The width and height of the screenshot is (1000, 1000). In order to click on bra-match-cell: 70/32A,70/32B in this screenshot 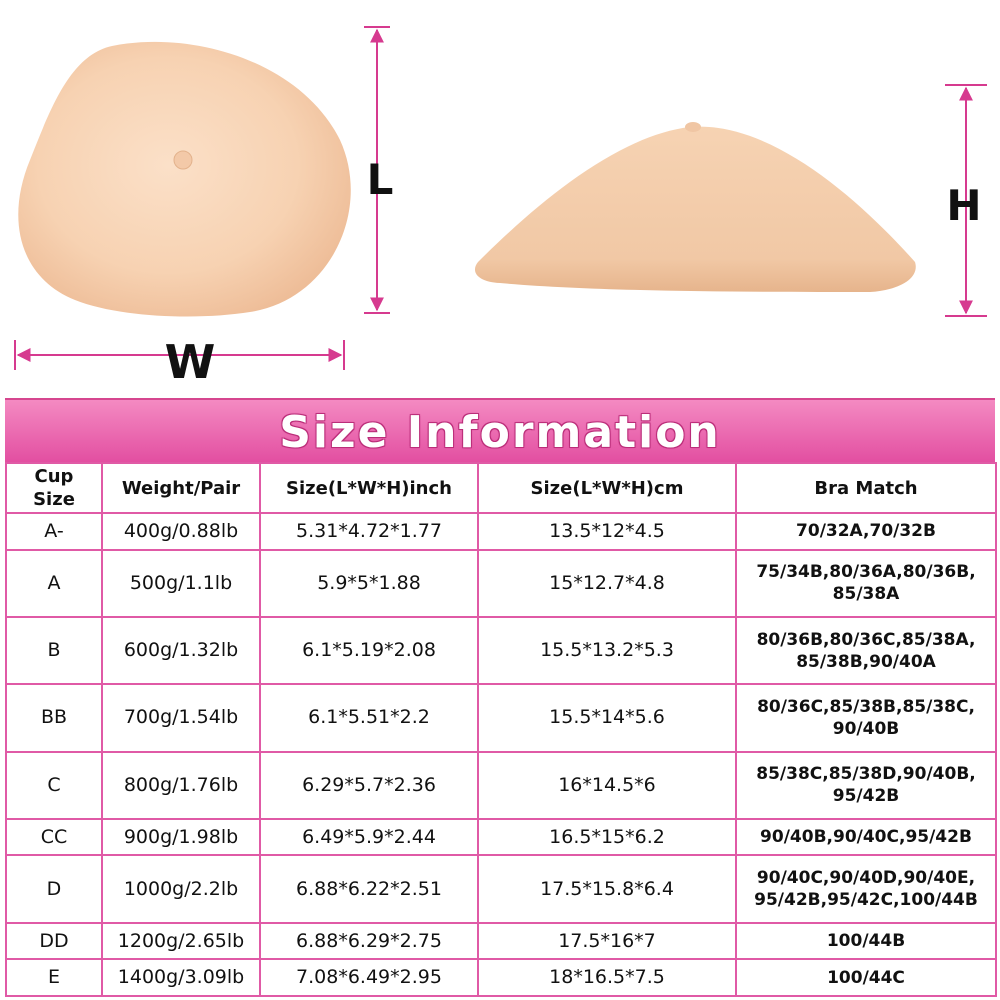, I will do `click(866, 531)`.